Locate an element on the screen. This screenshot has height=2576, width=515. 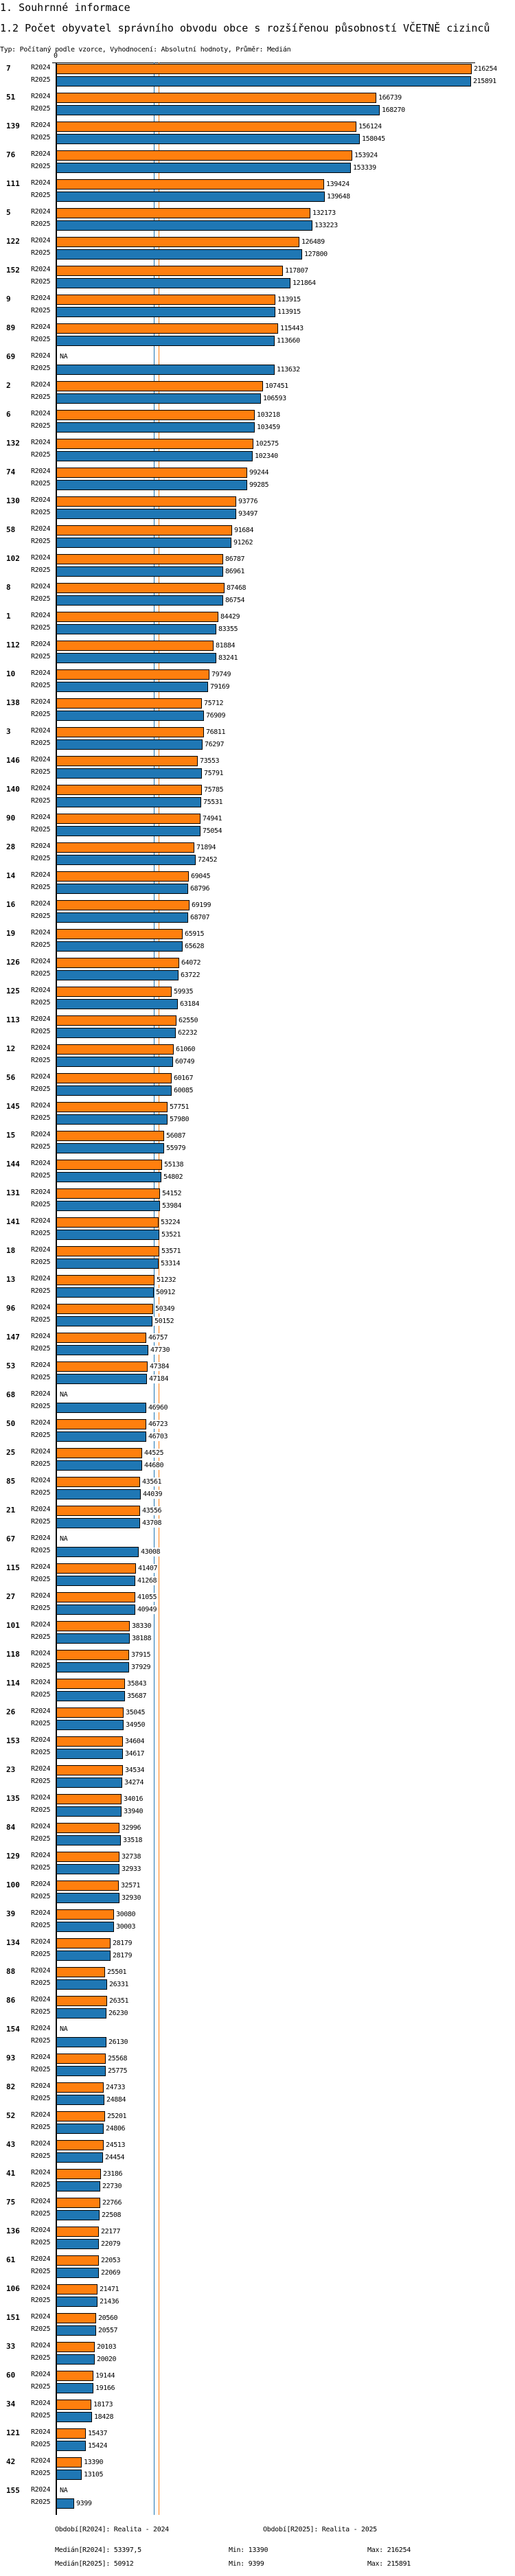
value-label: 43708 is located at coordinates (152, 1523).